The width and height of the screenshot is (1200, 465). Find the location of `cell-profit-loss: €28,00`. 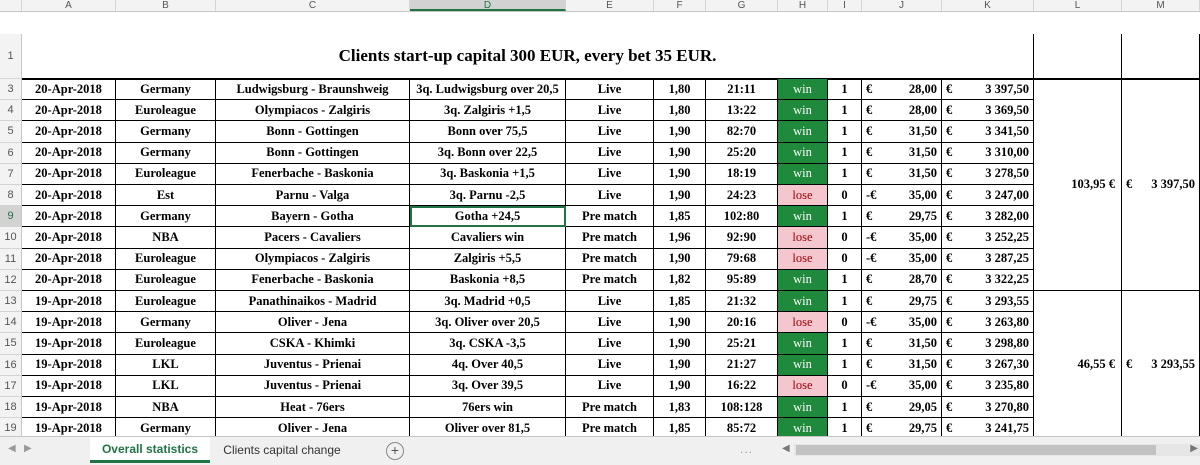

cell-profit-loss: €28,00 is located at coordinates (902, 90).